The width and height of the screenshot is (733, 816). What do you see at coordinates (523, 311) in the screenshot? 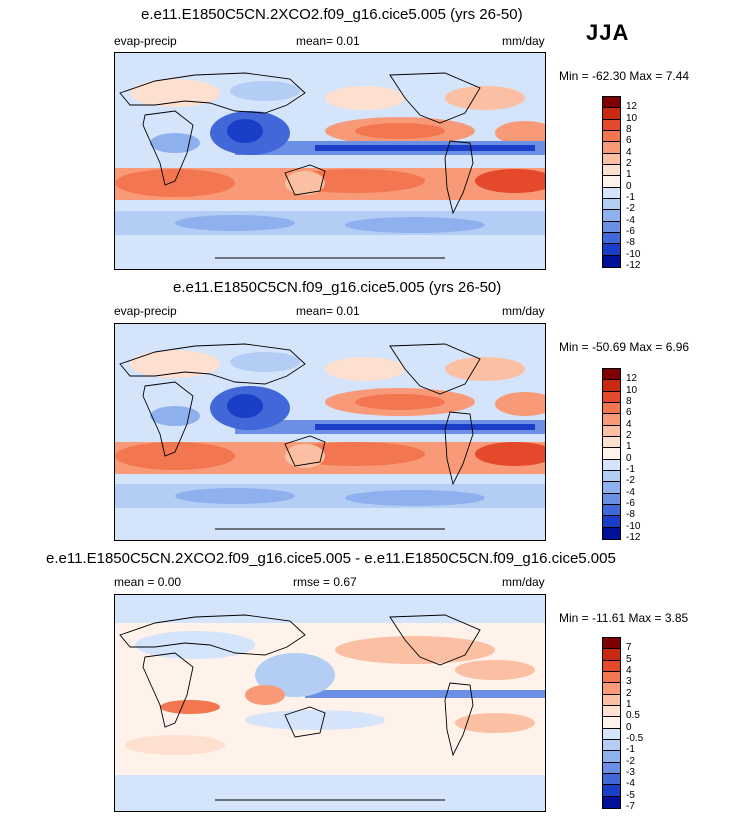
I see `panel2-units: mm/day` at bounding box center [523, 311].